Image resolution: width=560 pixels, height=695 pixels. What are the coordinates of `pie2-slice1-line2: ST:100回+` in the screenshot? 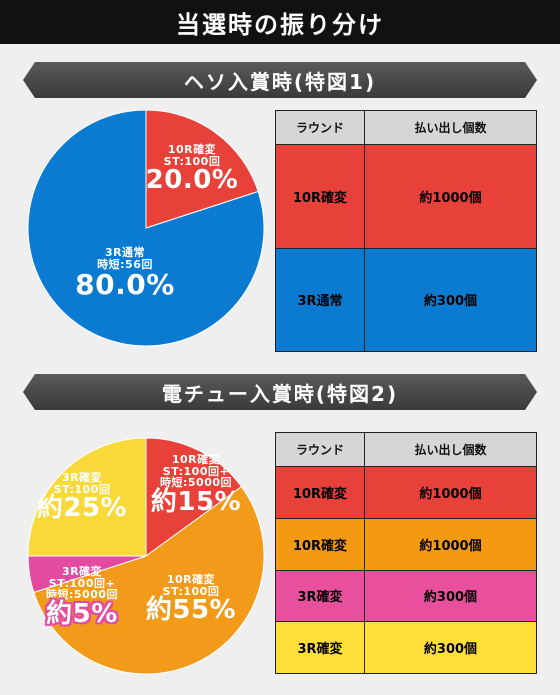 It's located at (196, 471).